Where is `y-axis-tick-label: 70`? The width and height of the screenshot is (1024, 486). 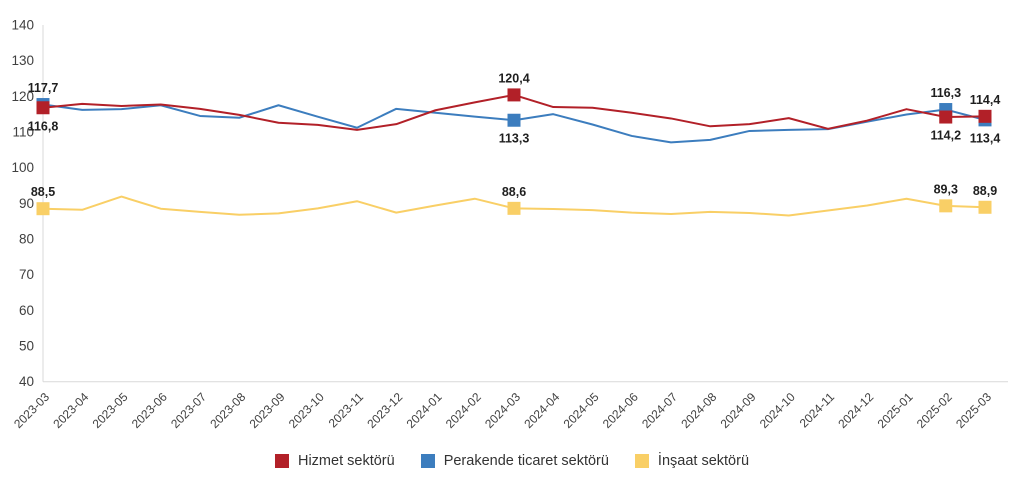 y-axis-tick-label: 70 is located at coordinates (26, 274).